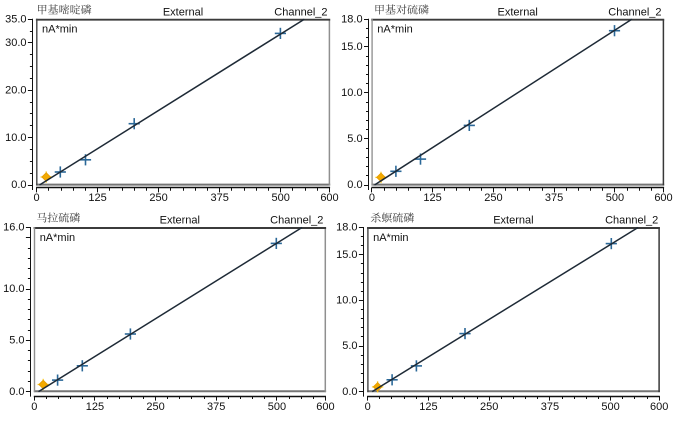 The image size is (680, 425). I want to click on svg-text: 16.0, so click(13, 228).